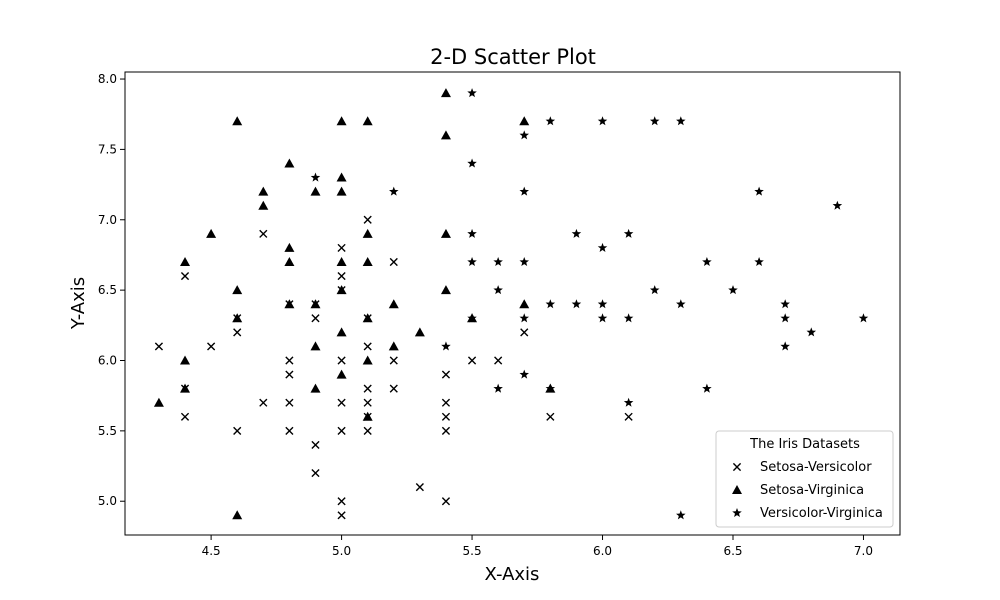  Describe the element at coordinates (512, 574) in the screenshot. I see `x-axis-label: X-Axis` at that location.